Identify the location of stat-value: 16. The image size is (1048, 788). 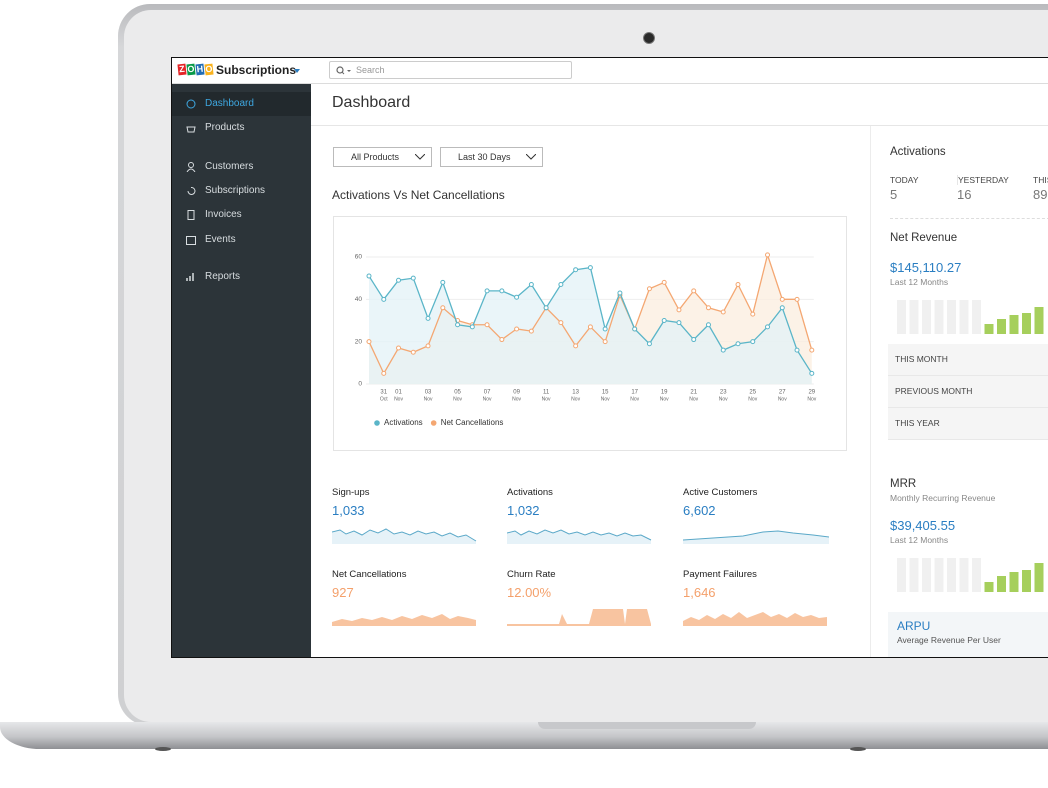
(964, 194).